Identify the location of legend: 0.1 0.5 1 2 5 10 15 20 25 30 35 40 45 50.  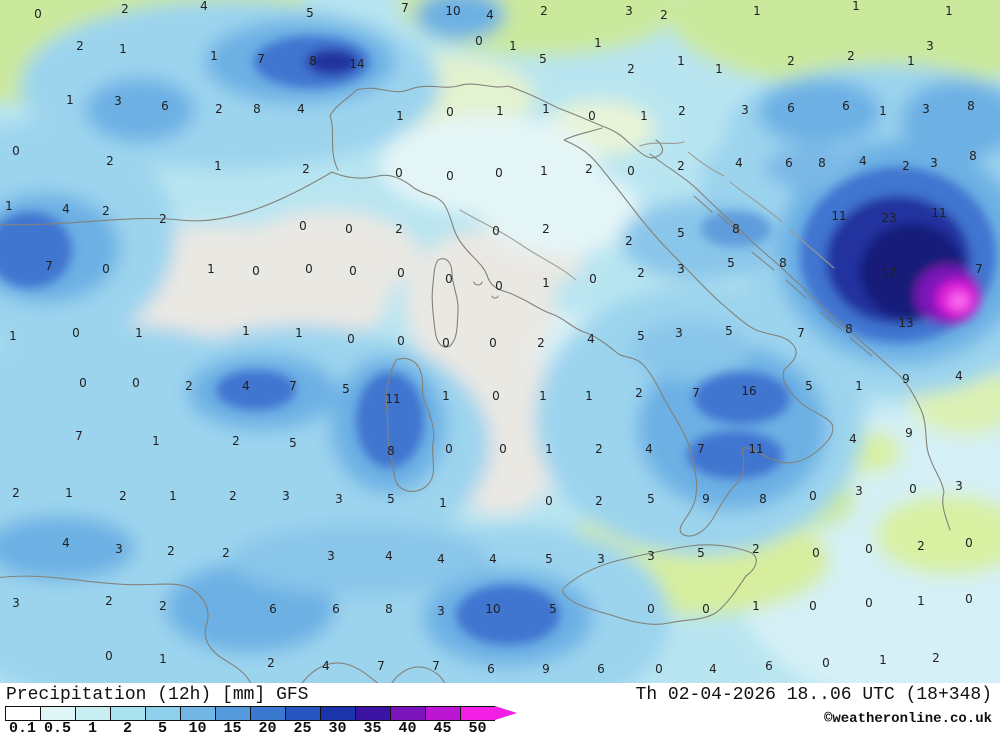
(261, 721).